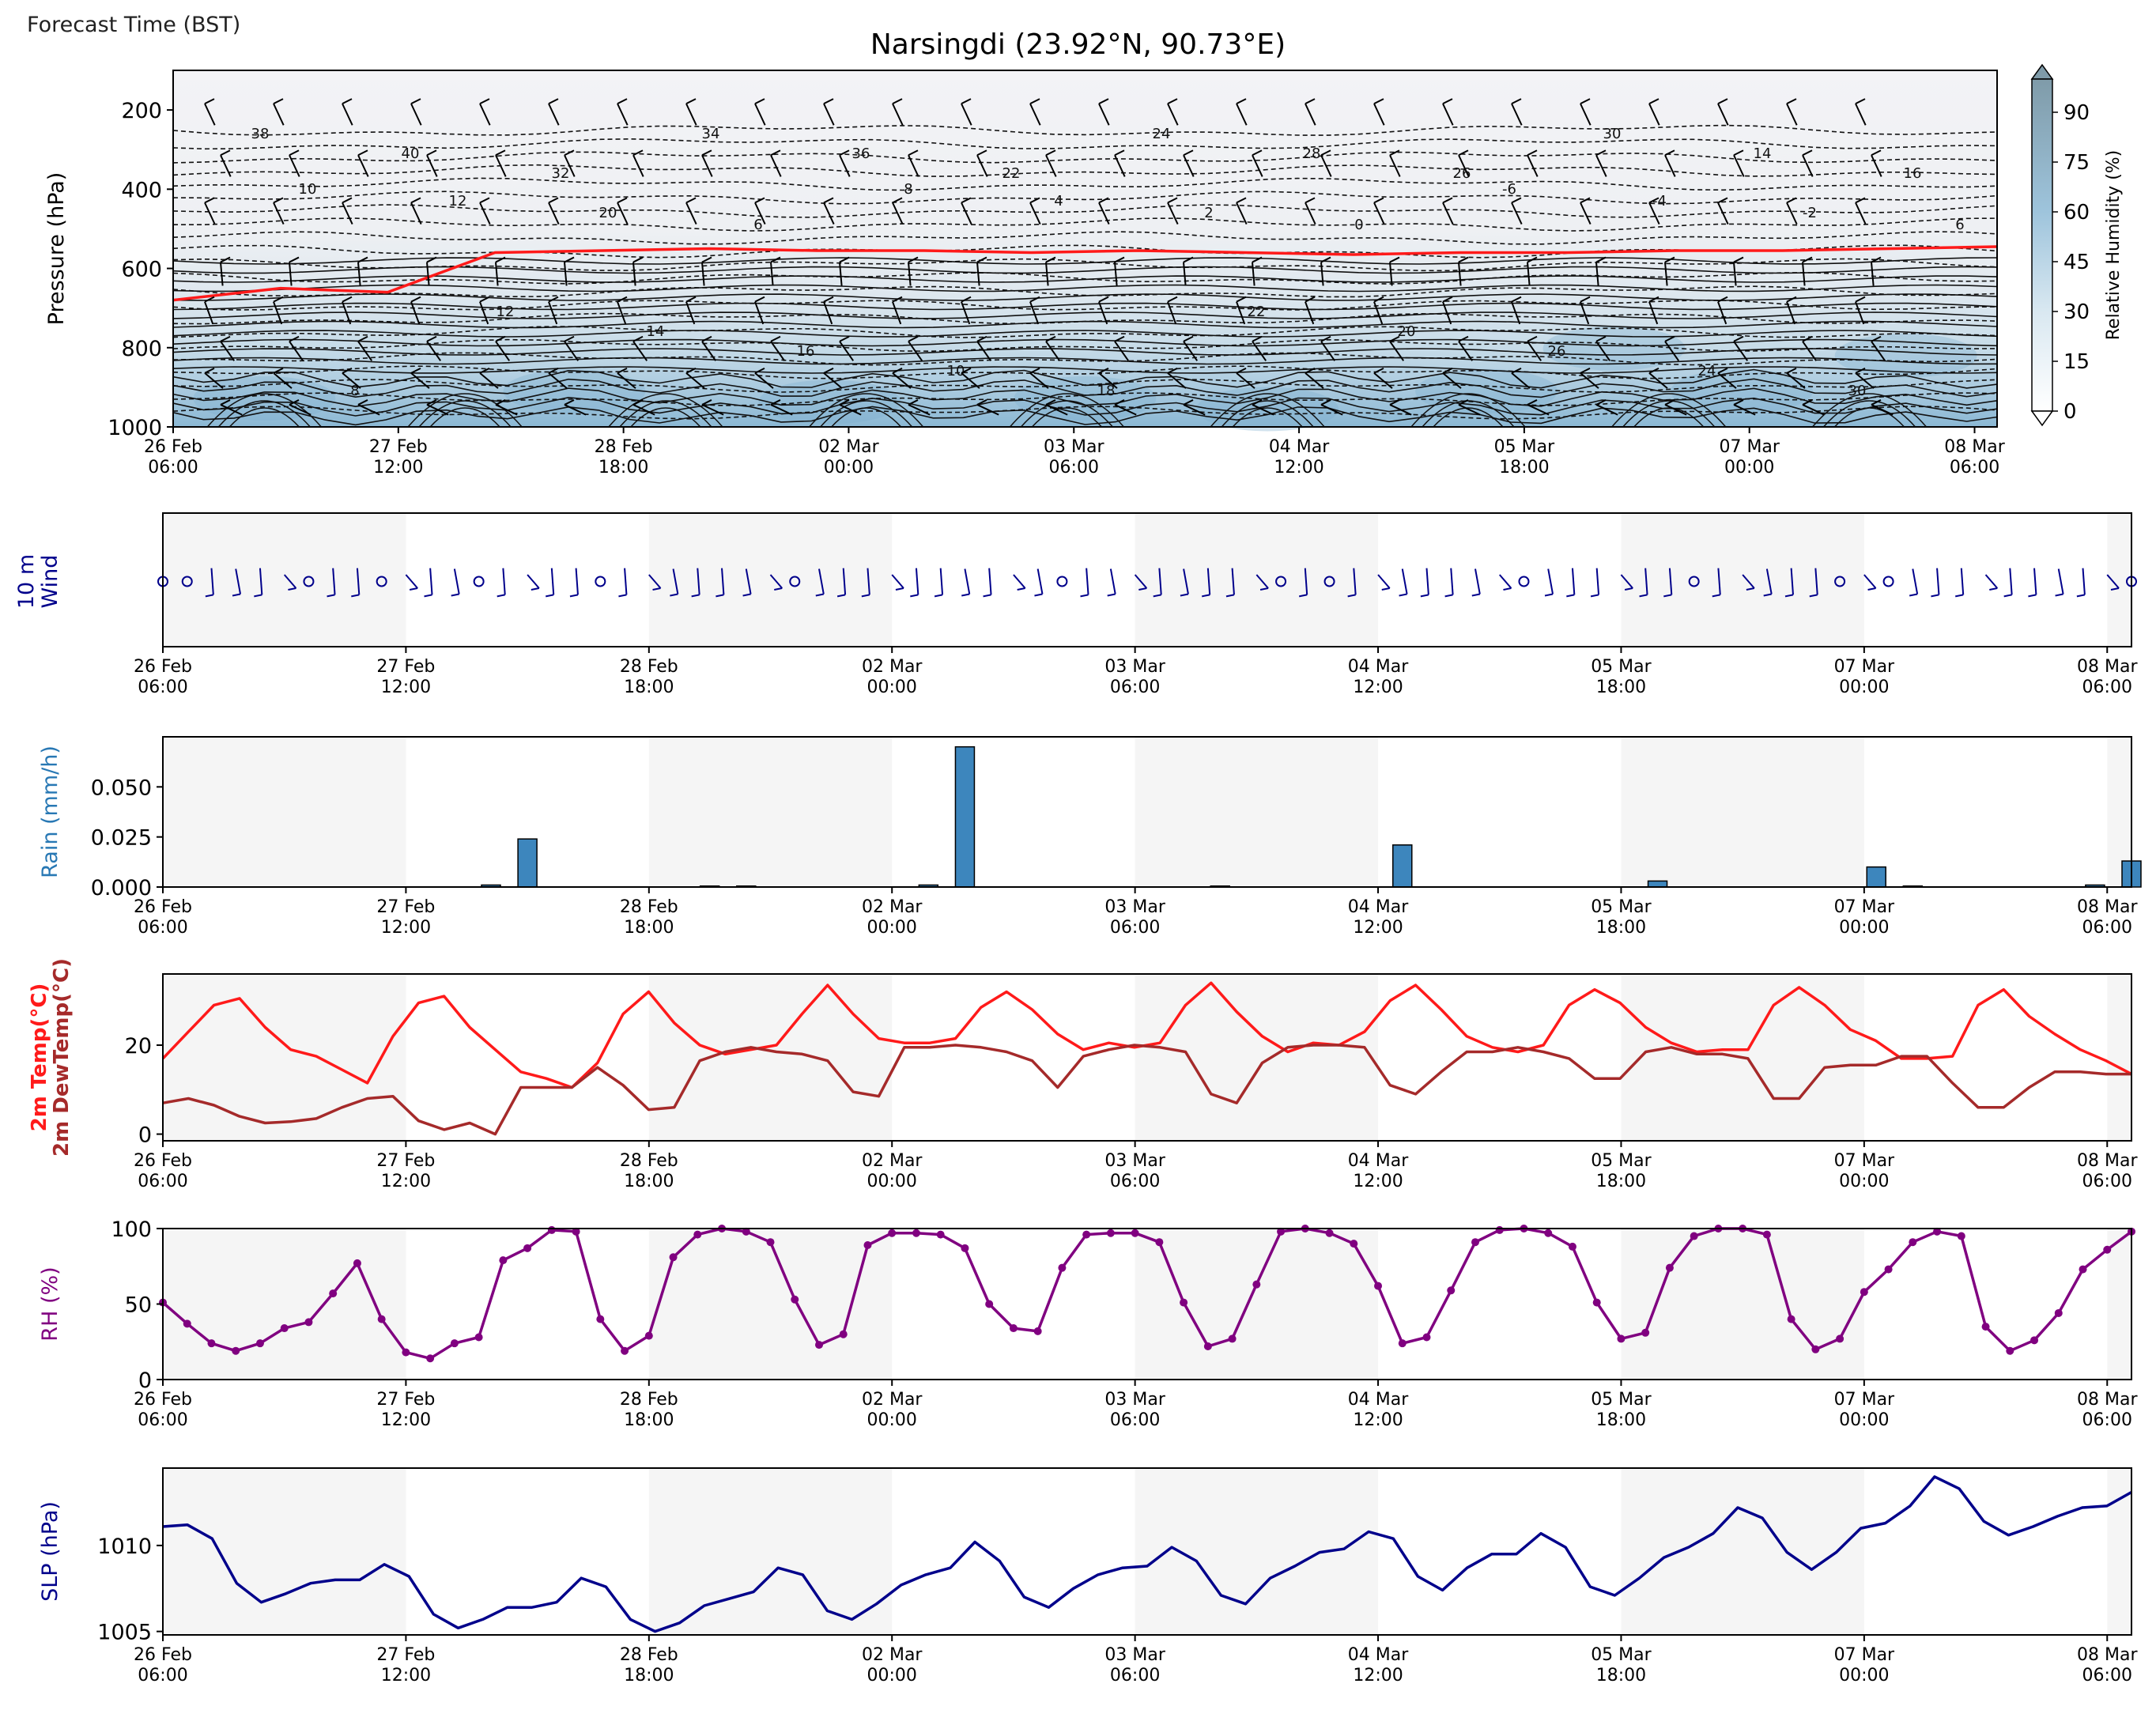  Describe the element at coordinates (1058, 201) in the screenshot. I see `contour-label: 4` at that location.